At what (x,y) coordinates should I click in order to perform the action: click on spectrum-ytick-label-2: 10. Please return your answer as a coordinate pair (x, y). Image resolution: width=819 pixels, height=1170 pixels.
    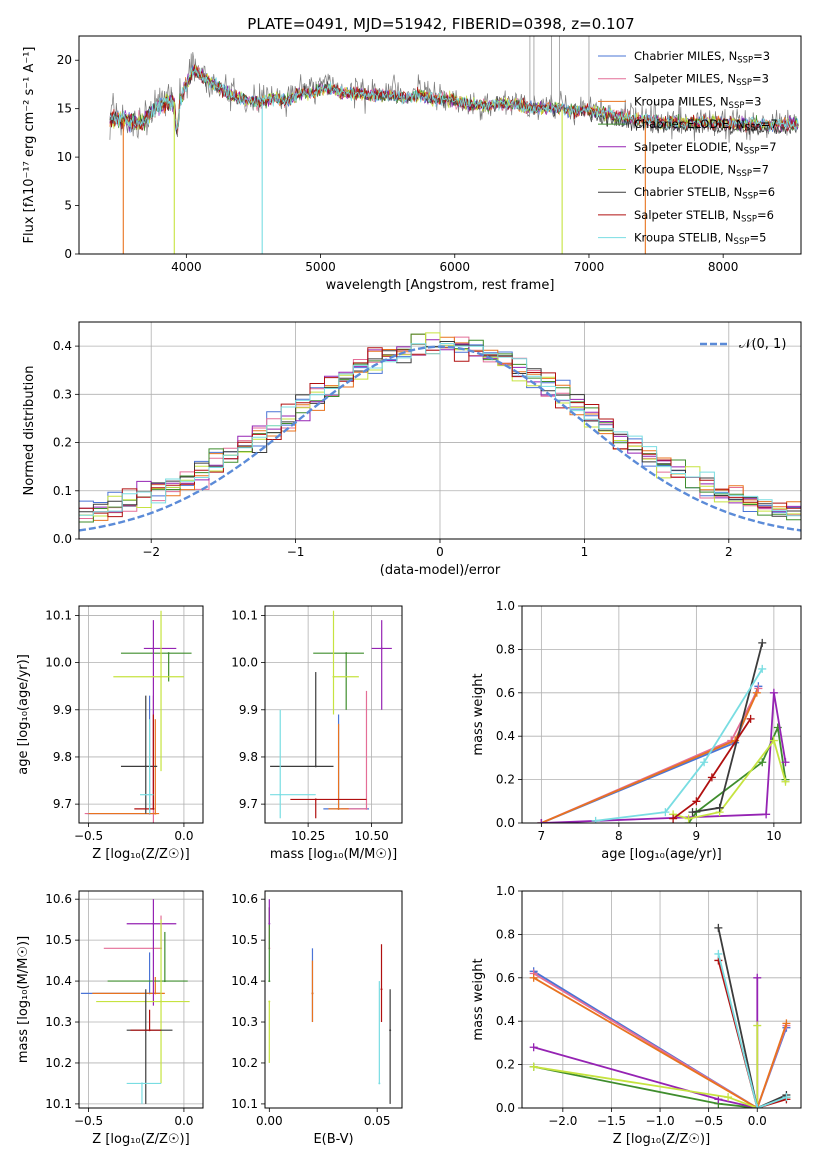
    Looking at the image, I should click on (64, 157).